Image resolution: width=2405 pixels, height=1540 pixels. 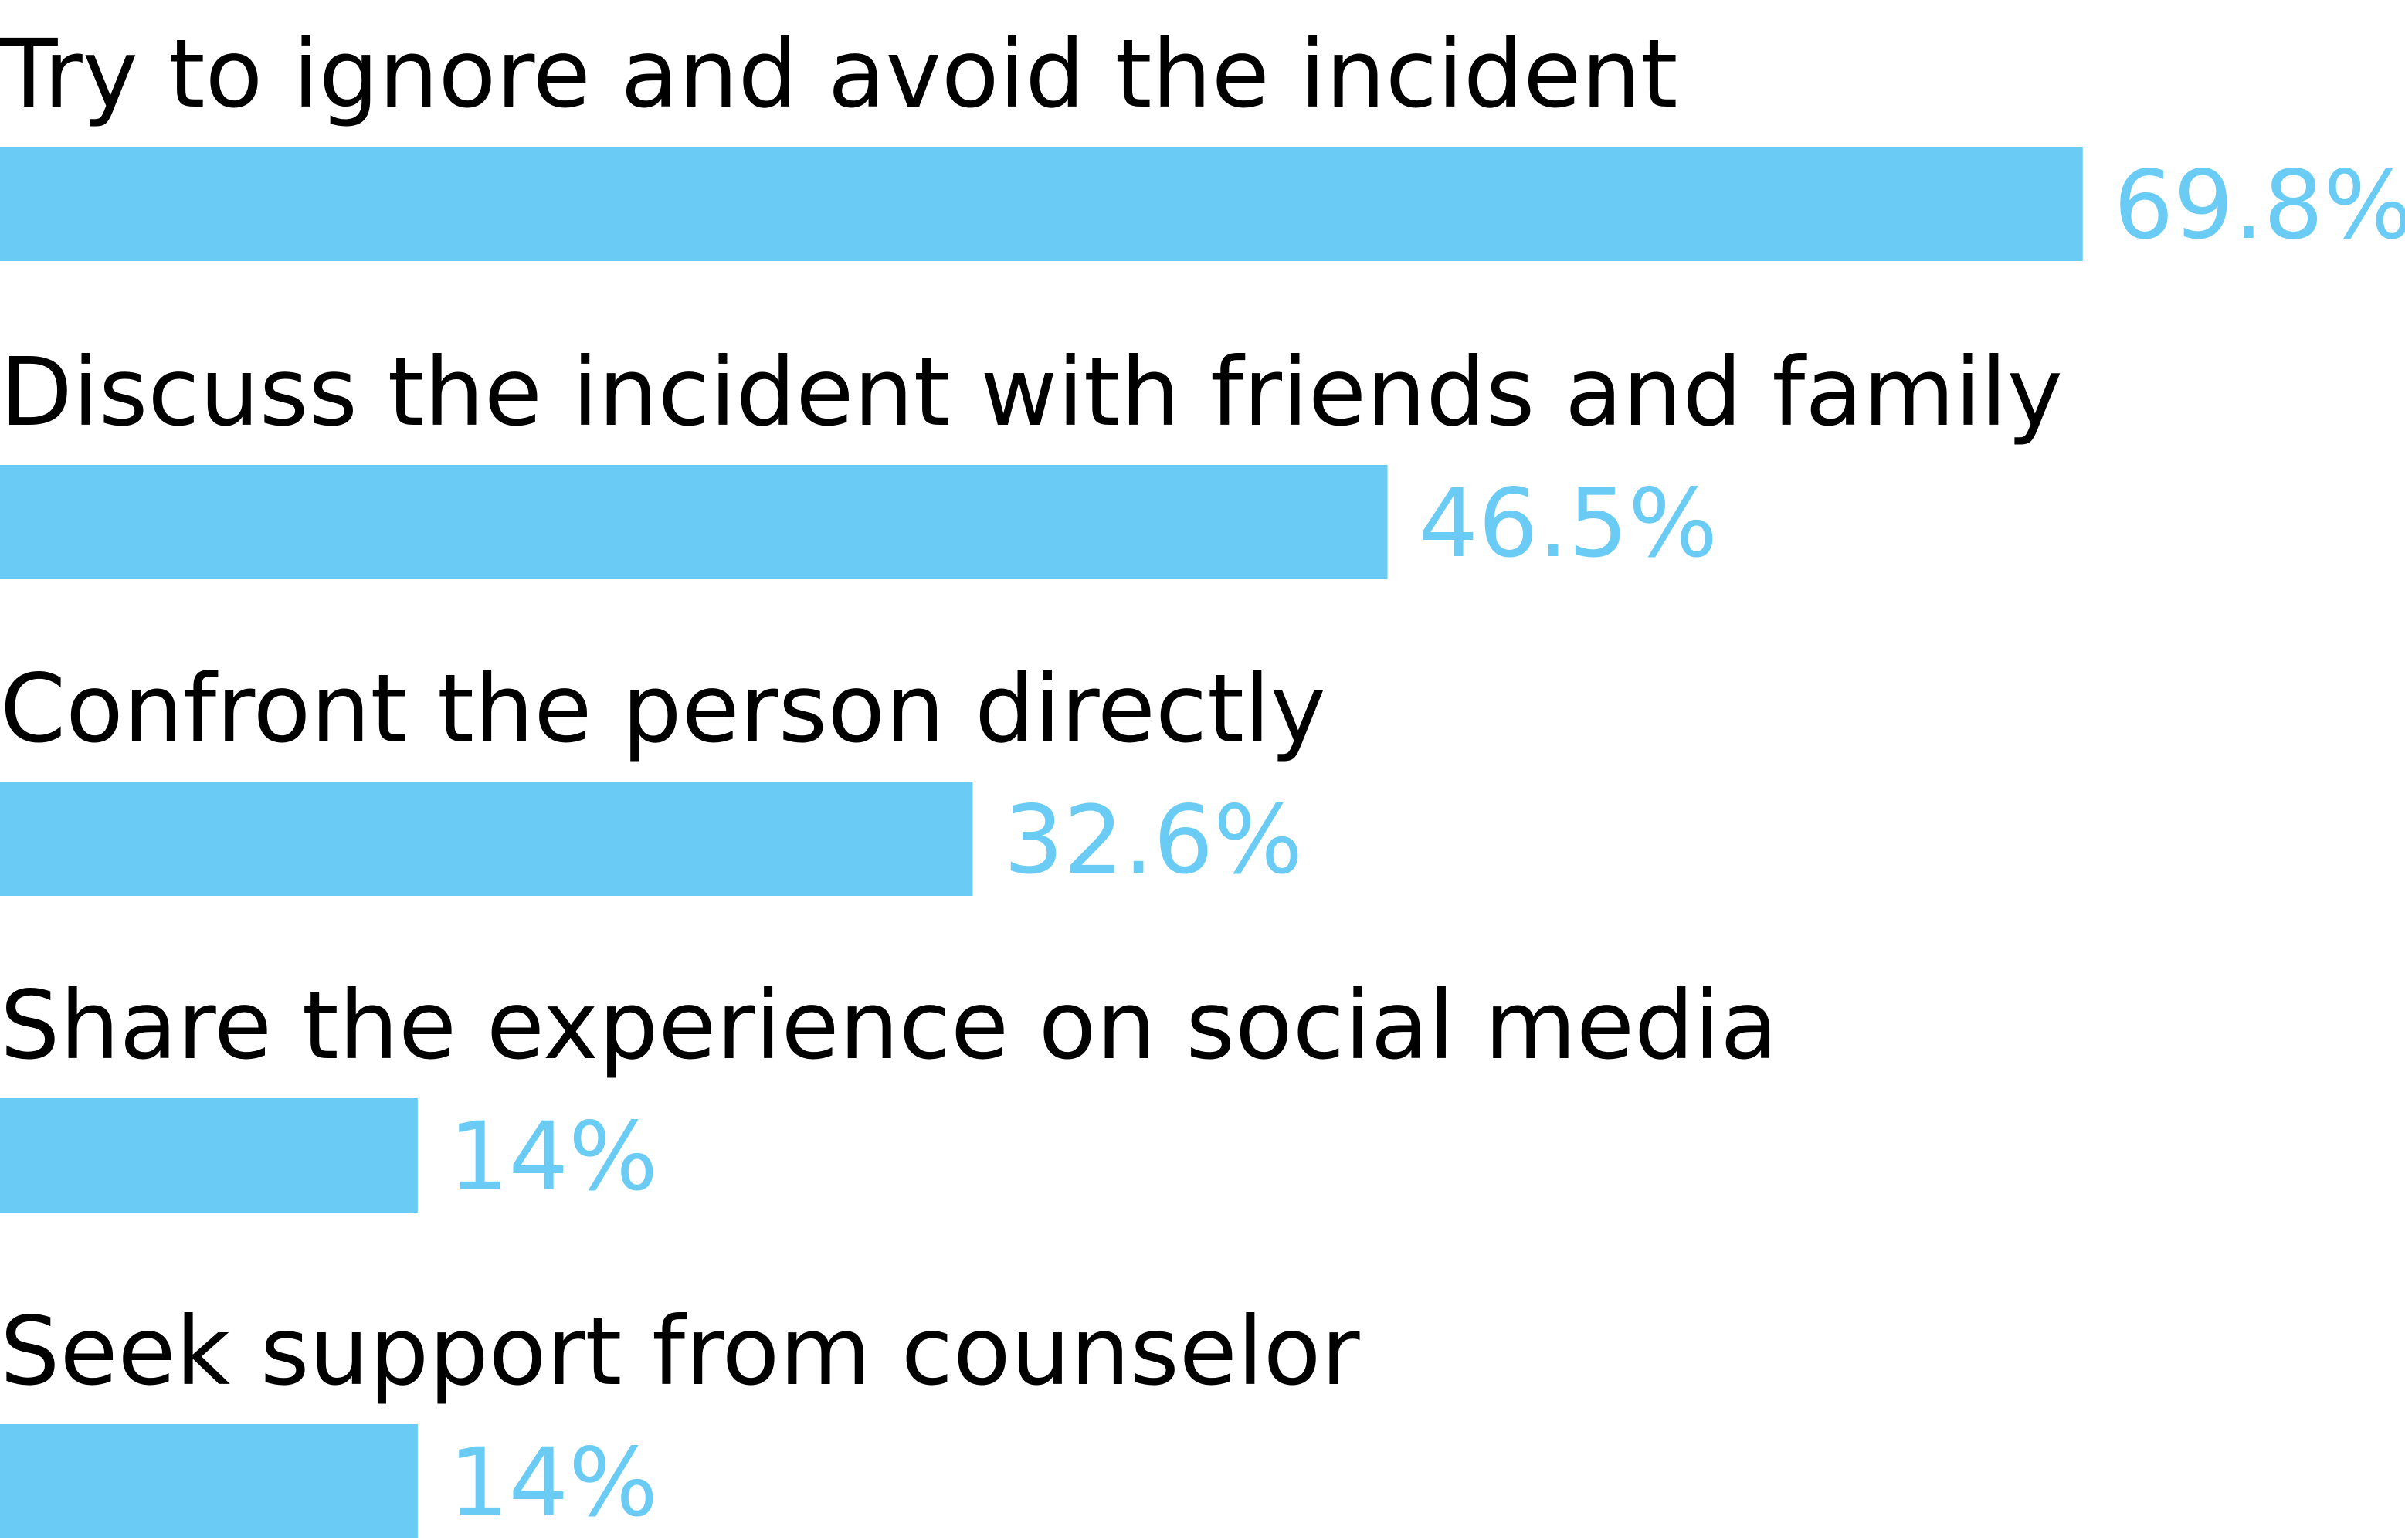 What do you see at coordinates (1568, 523) in the screenshot?
I see `value-label: 46.5%` at bounding box center [1568, 523].